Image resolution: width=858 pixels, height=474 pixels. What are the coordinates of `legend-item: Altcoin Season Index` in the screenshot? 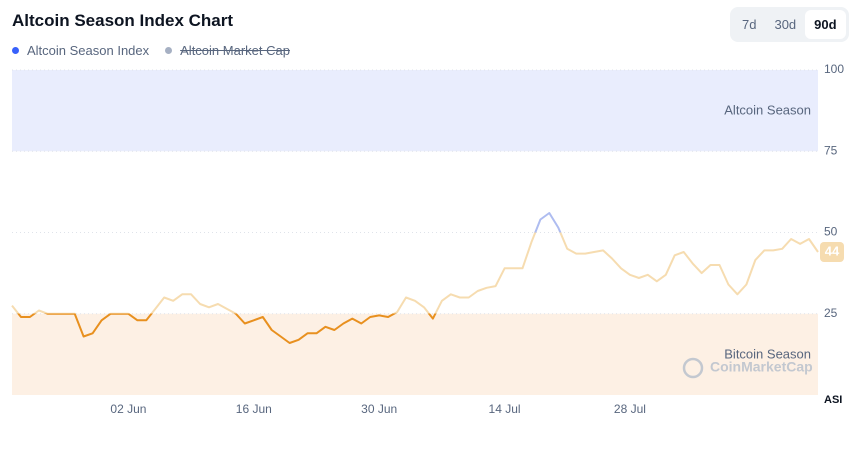 It's located at (80, 50).